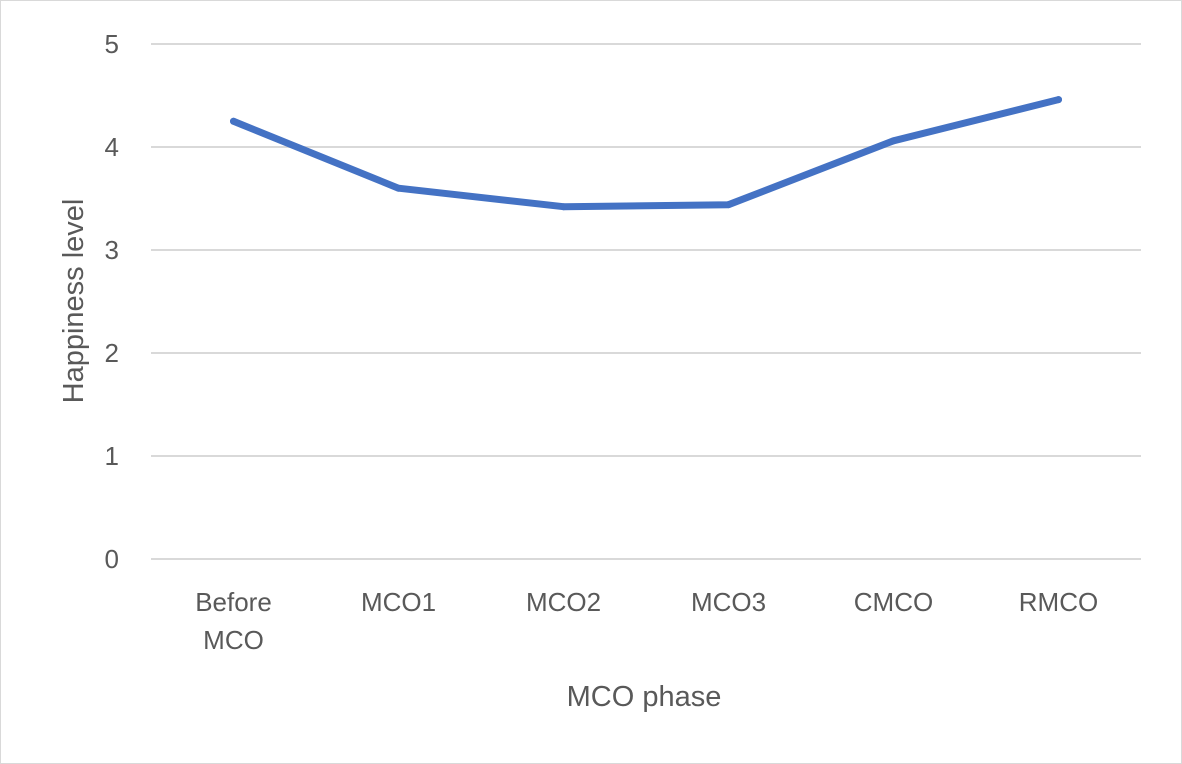  Describe the element at coordinates (74, 301) in the screenshot. I see `y-axis-title: Happiness level` at that location.